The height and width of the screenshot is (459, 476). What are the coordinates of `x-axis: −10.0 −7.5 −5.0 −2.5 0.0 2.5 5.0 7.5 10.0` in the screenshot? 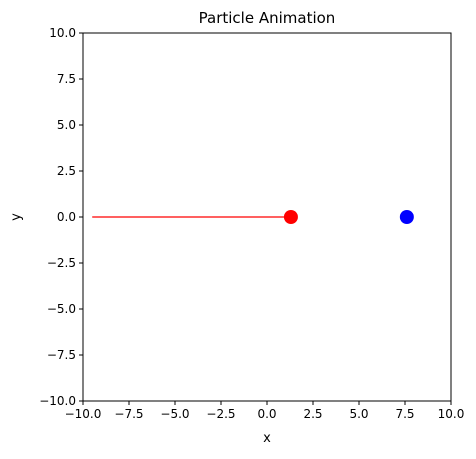 It's located at (265, 411).